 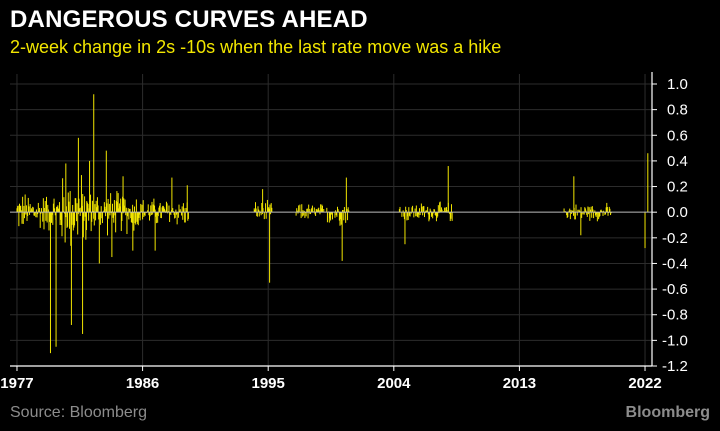 What do you see at coordinates (78, 412) in the screenshot?
I see `source-note: Source: Bloomberg` at bounding box center [78, 412].